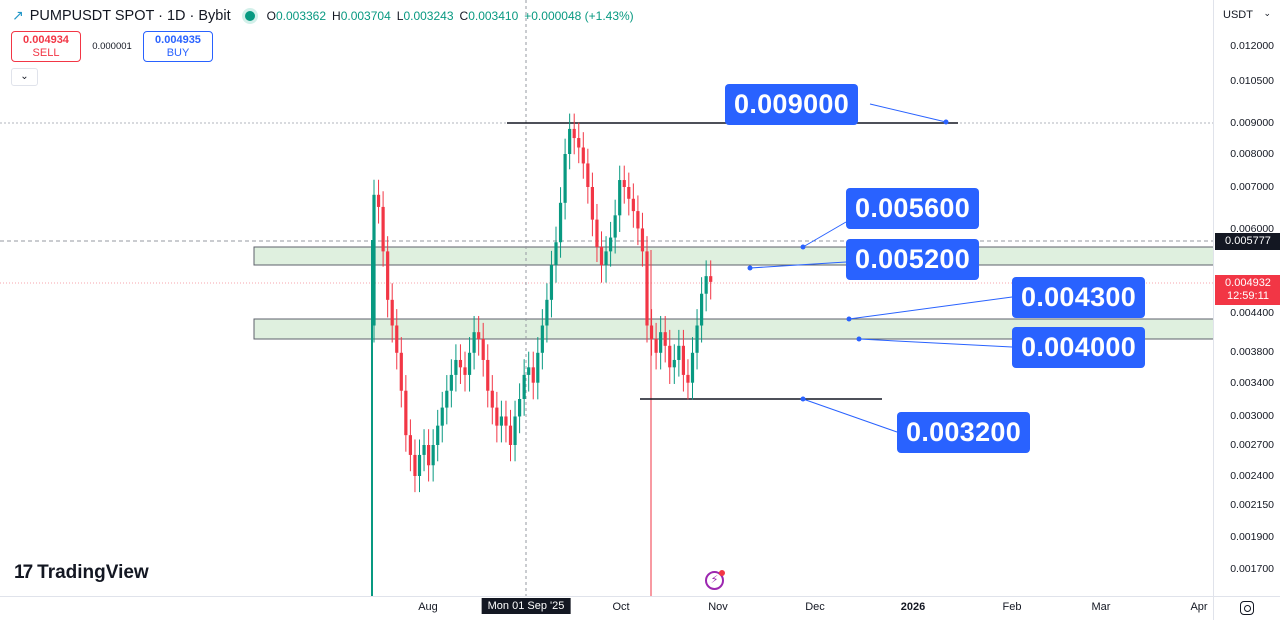 The height and width of the screenshot is (620, 1280). I want to click on annotation-0.005600: 0.005600, so click(913, 208).